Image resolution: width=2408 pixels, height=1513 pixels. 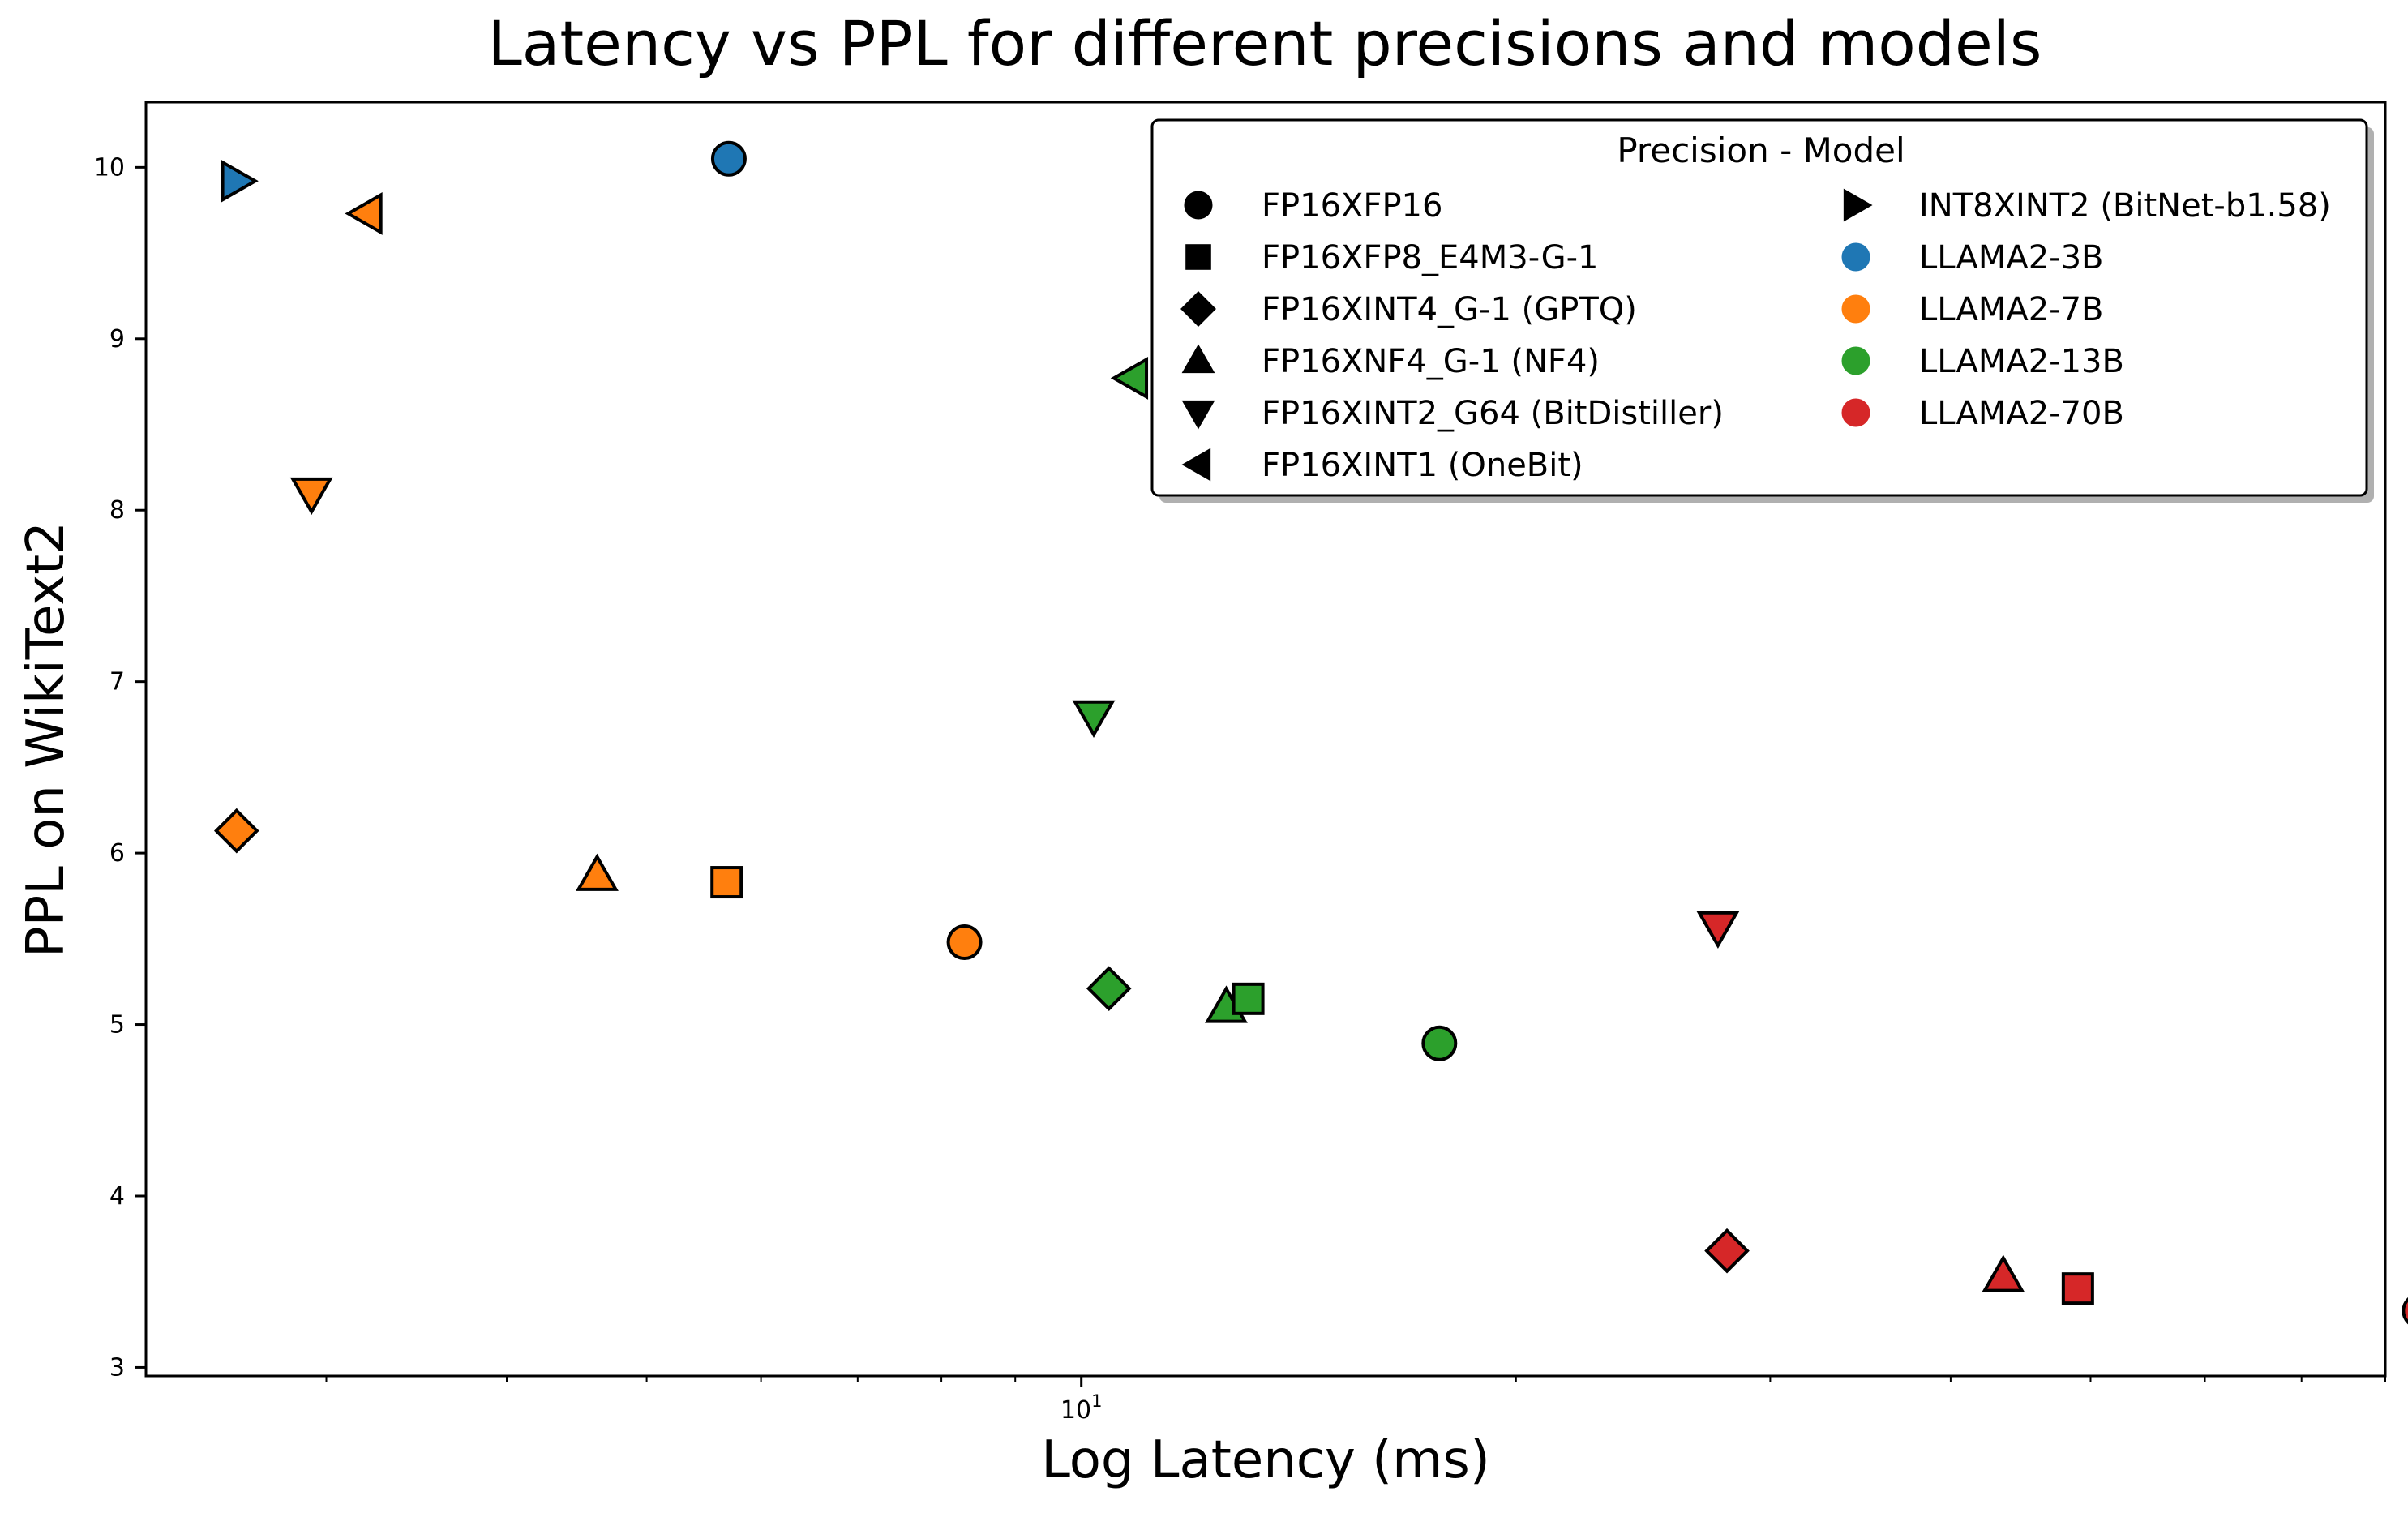 I want to click on x-axis-label: Log Latency (ms), so click(x=1265, y=1460).